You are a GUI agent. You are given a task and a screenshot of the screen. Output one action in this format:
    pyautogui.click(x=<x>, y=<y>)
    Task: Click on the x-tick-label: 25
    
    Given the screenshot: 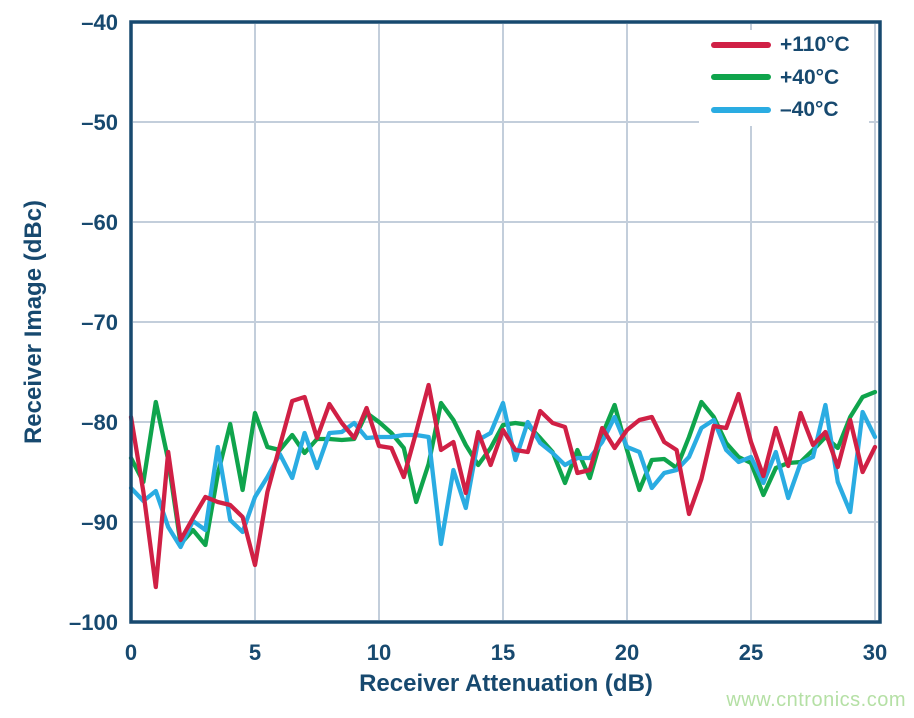 What is the action you would take?
    pyautogui.click(x=751, y=652)
    